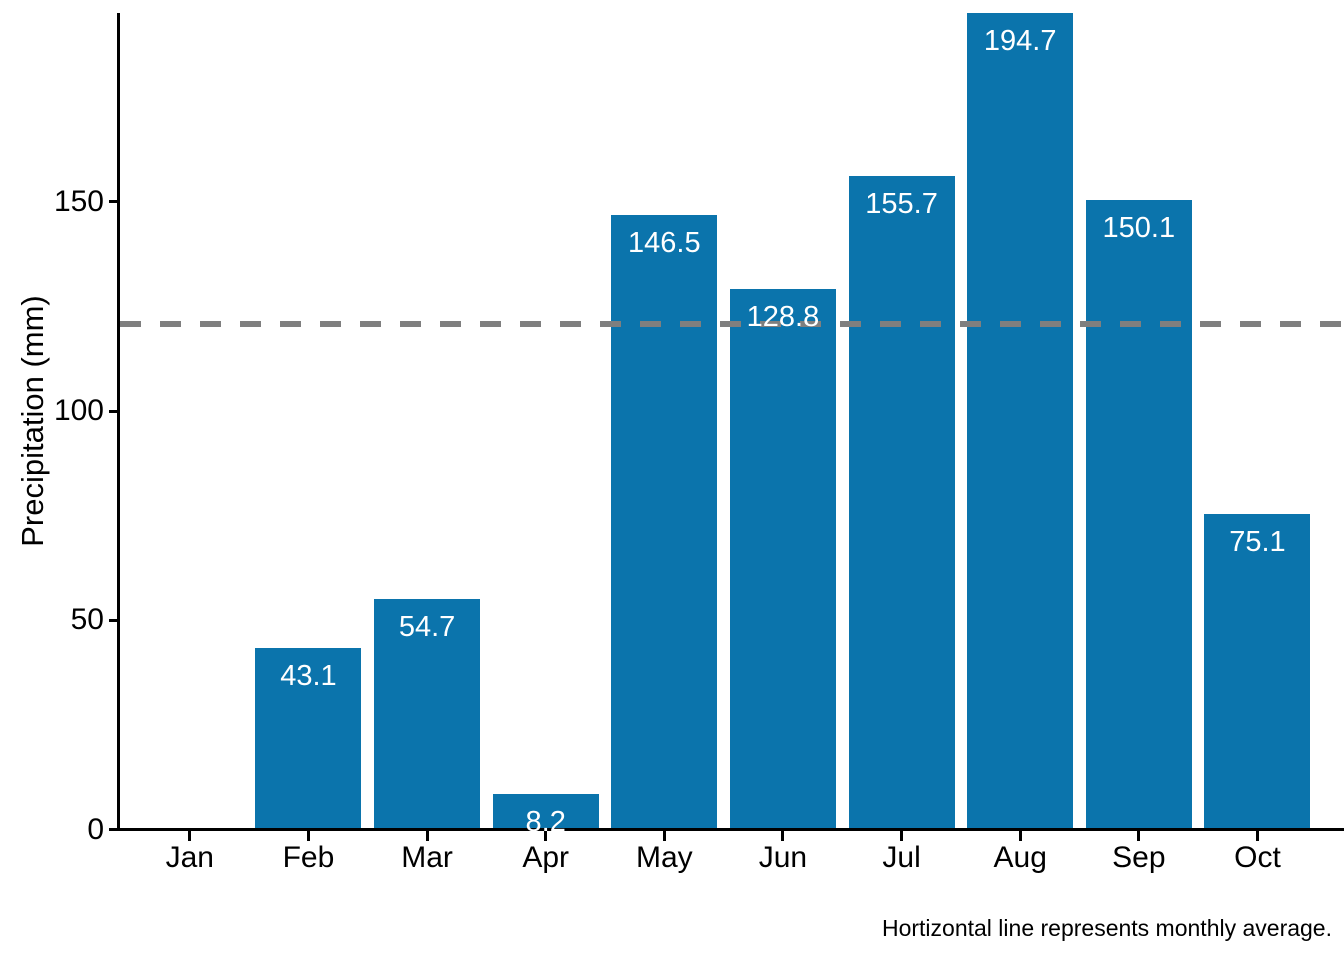 The image size is (1344, 960). I want to click on bar-apr, so click(545, 810).